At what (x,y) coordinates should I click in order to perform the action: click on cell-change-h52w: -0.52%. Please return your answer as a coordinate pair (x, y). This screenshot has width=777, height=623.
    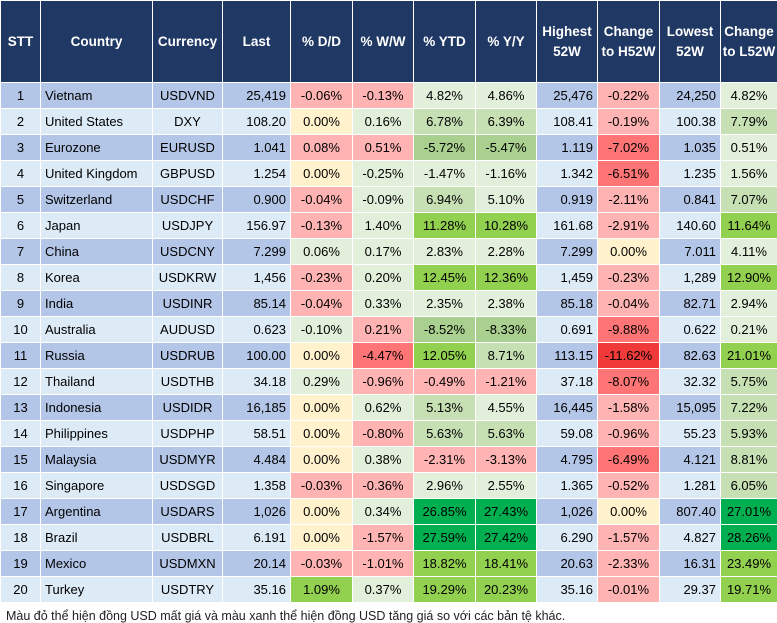
    Looking at the image, I should click on (629, 486).